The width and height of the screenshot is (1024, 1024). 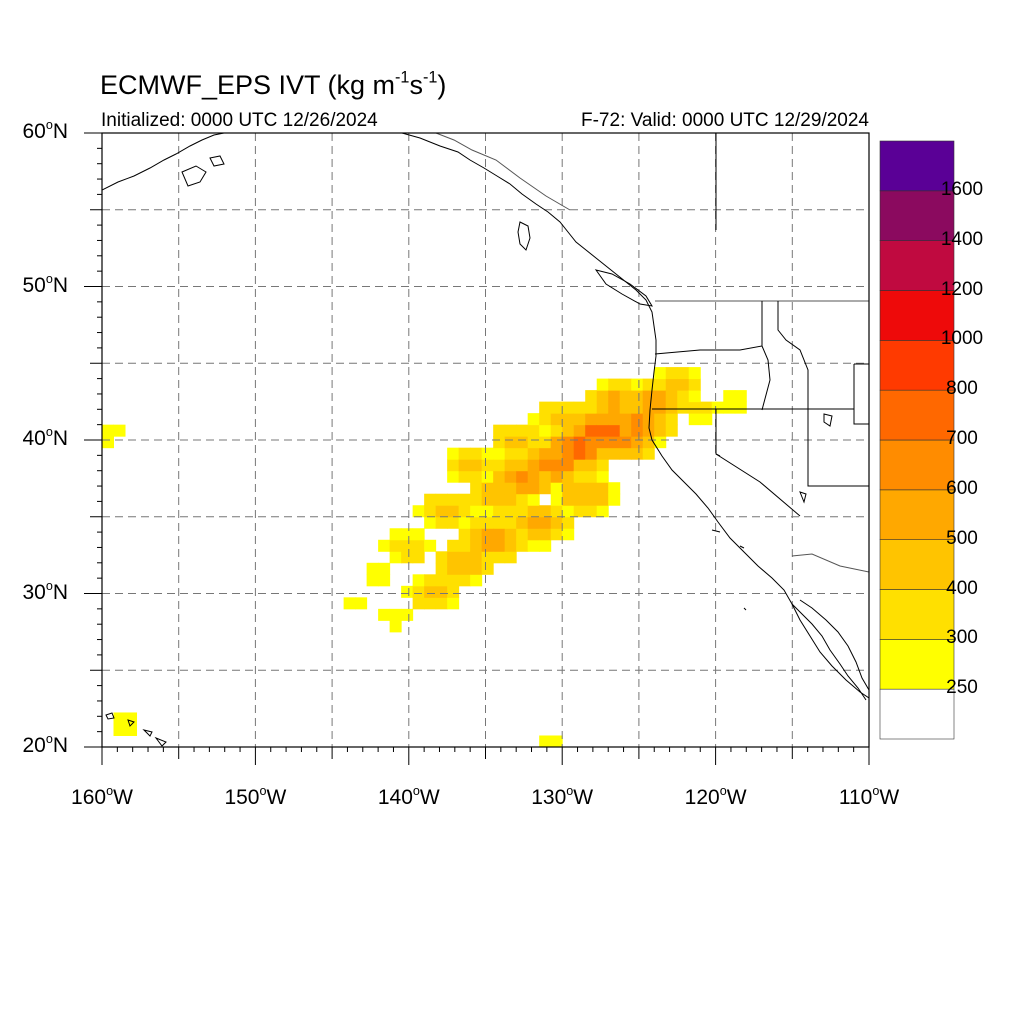 I want to click on initialized-time-label: Initialized: 0000 UTC 12/26/2024, so click(x=239, y=120).